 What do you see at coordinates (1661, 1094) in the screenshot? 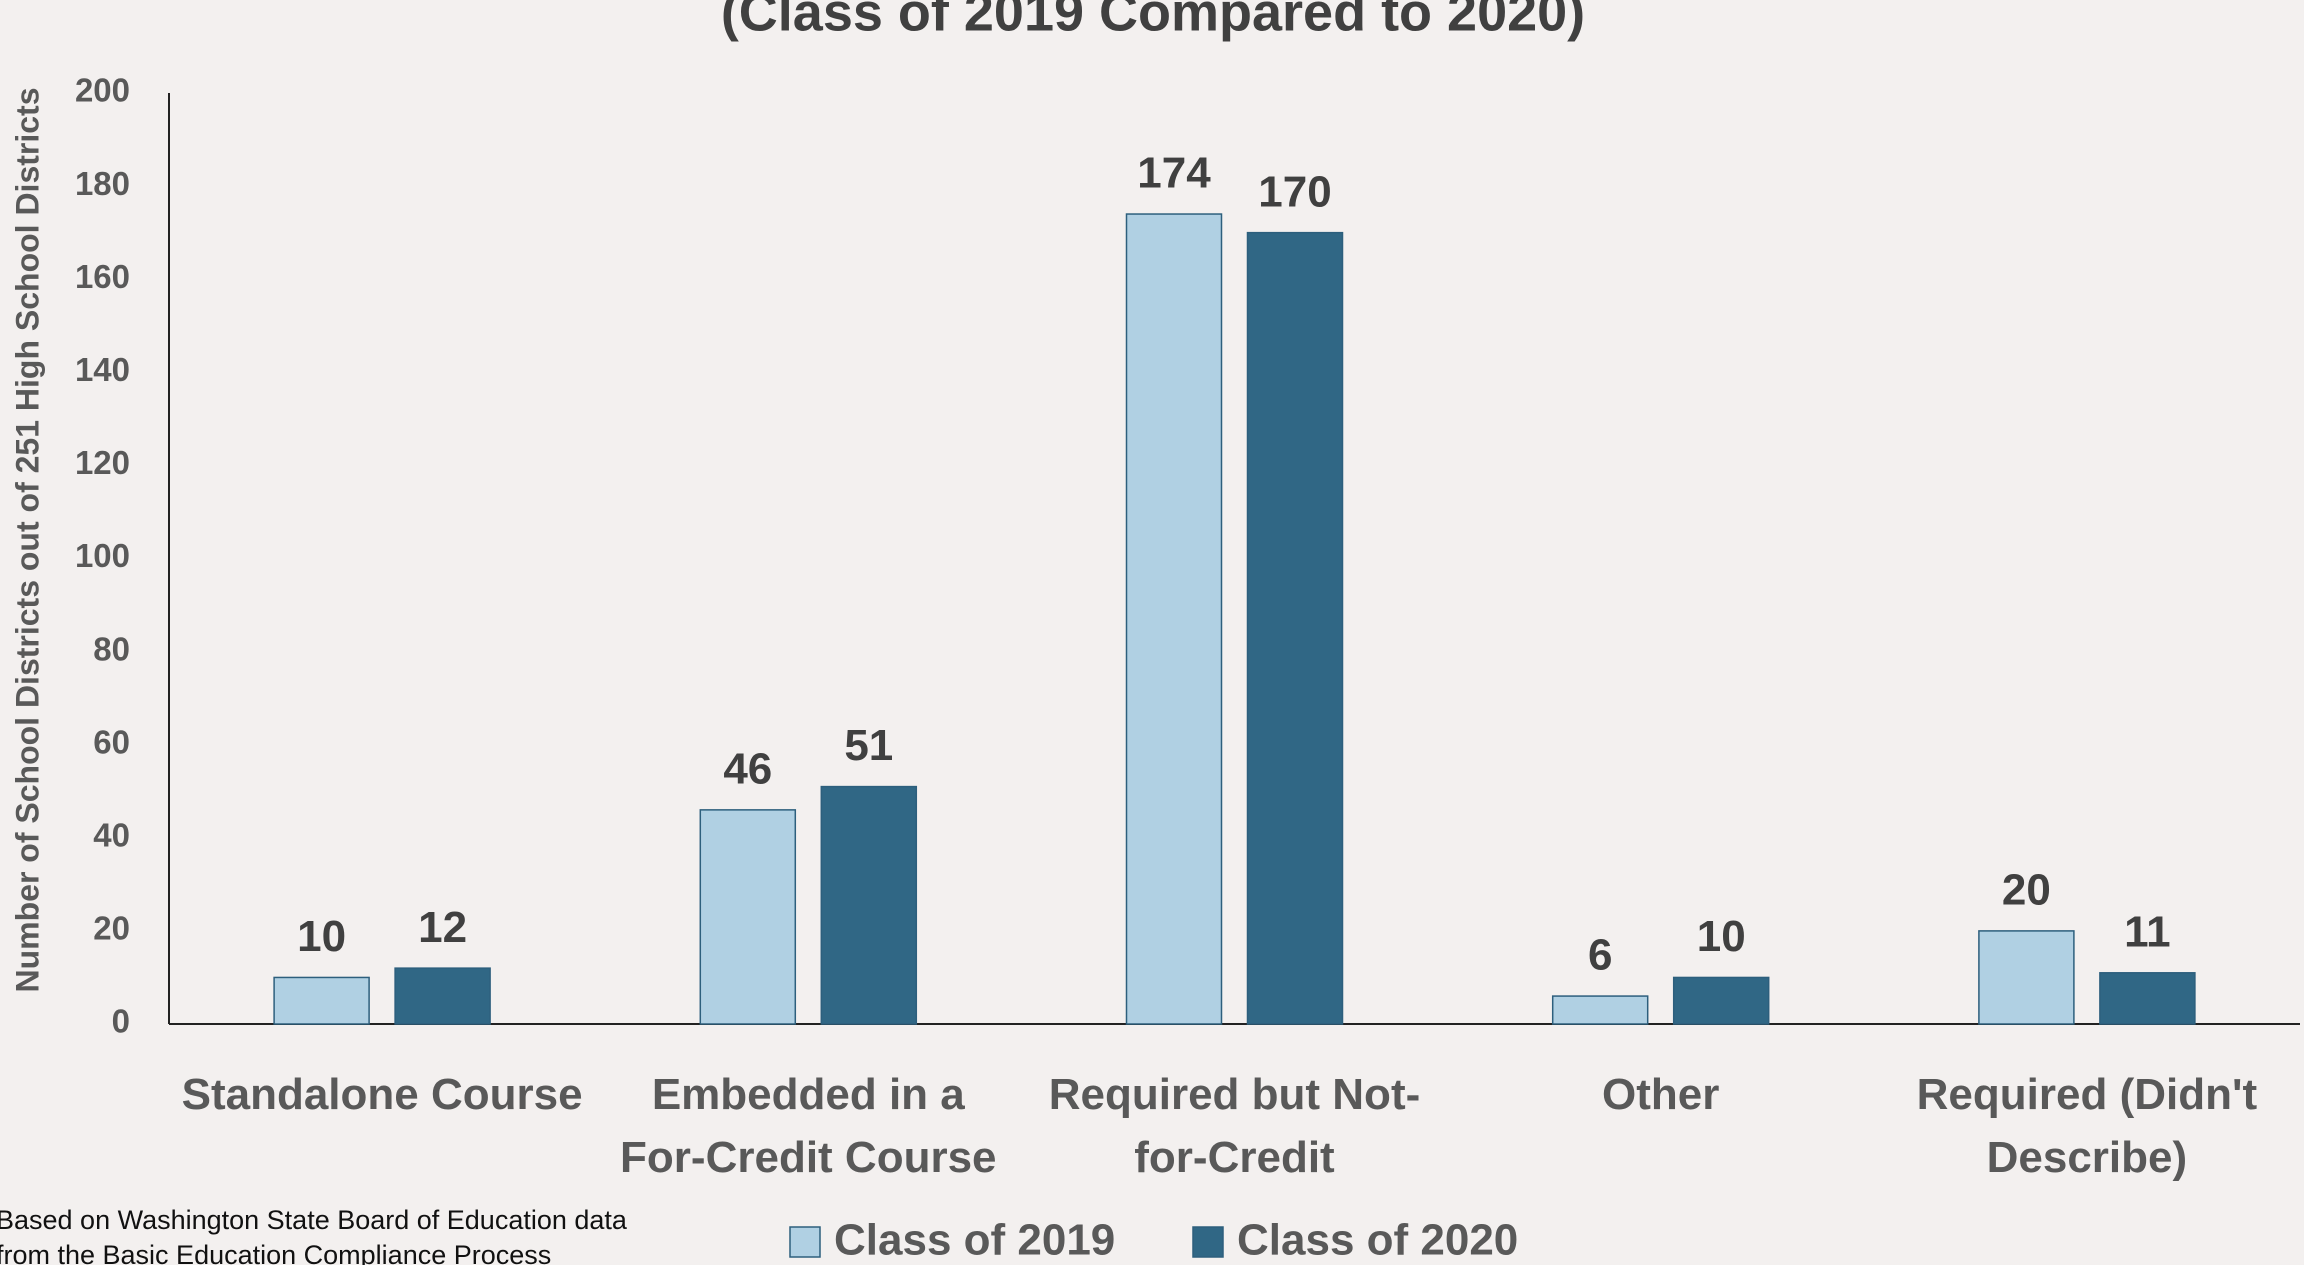
I see `x-tick-label: Other` at bounding box center [1661, 1094].